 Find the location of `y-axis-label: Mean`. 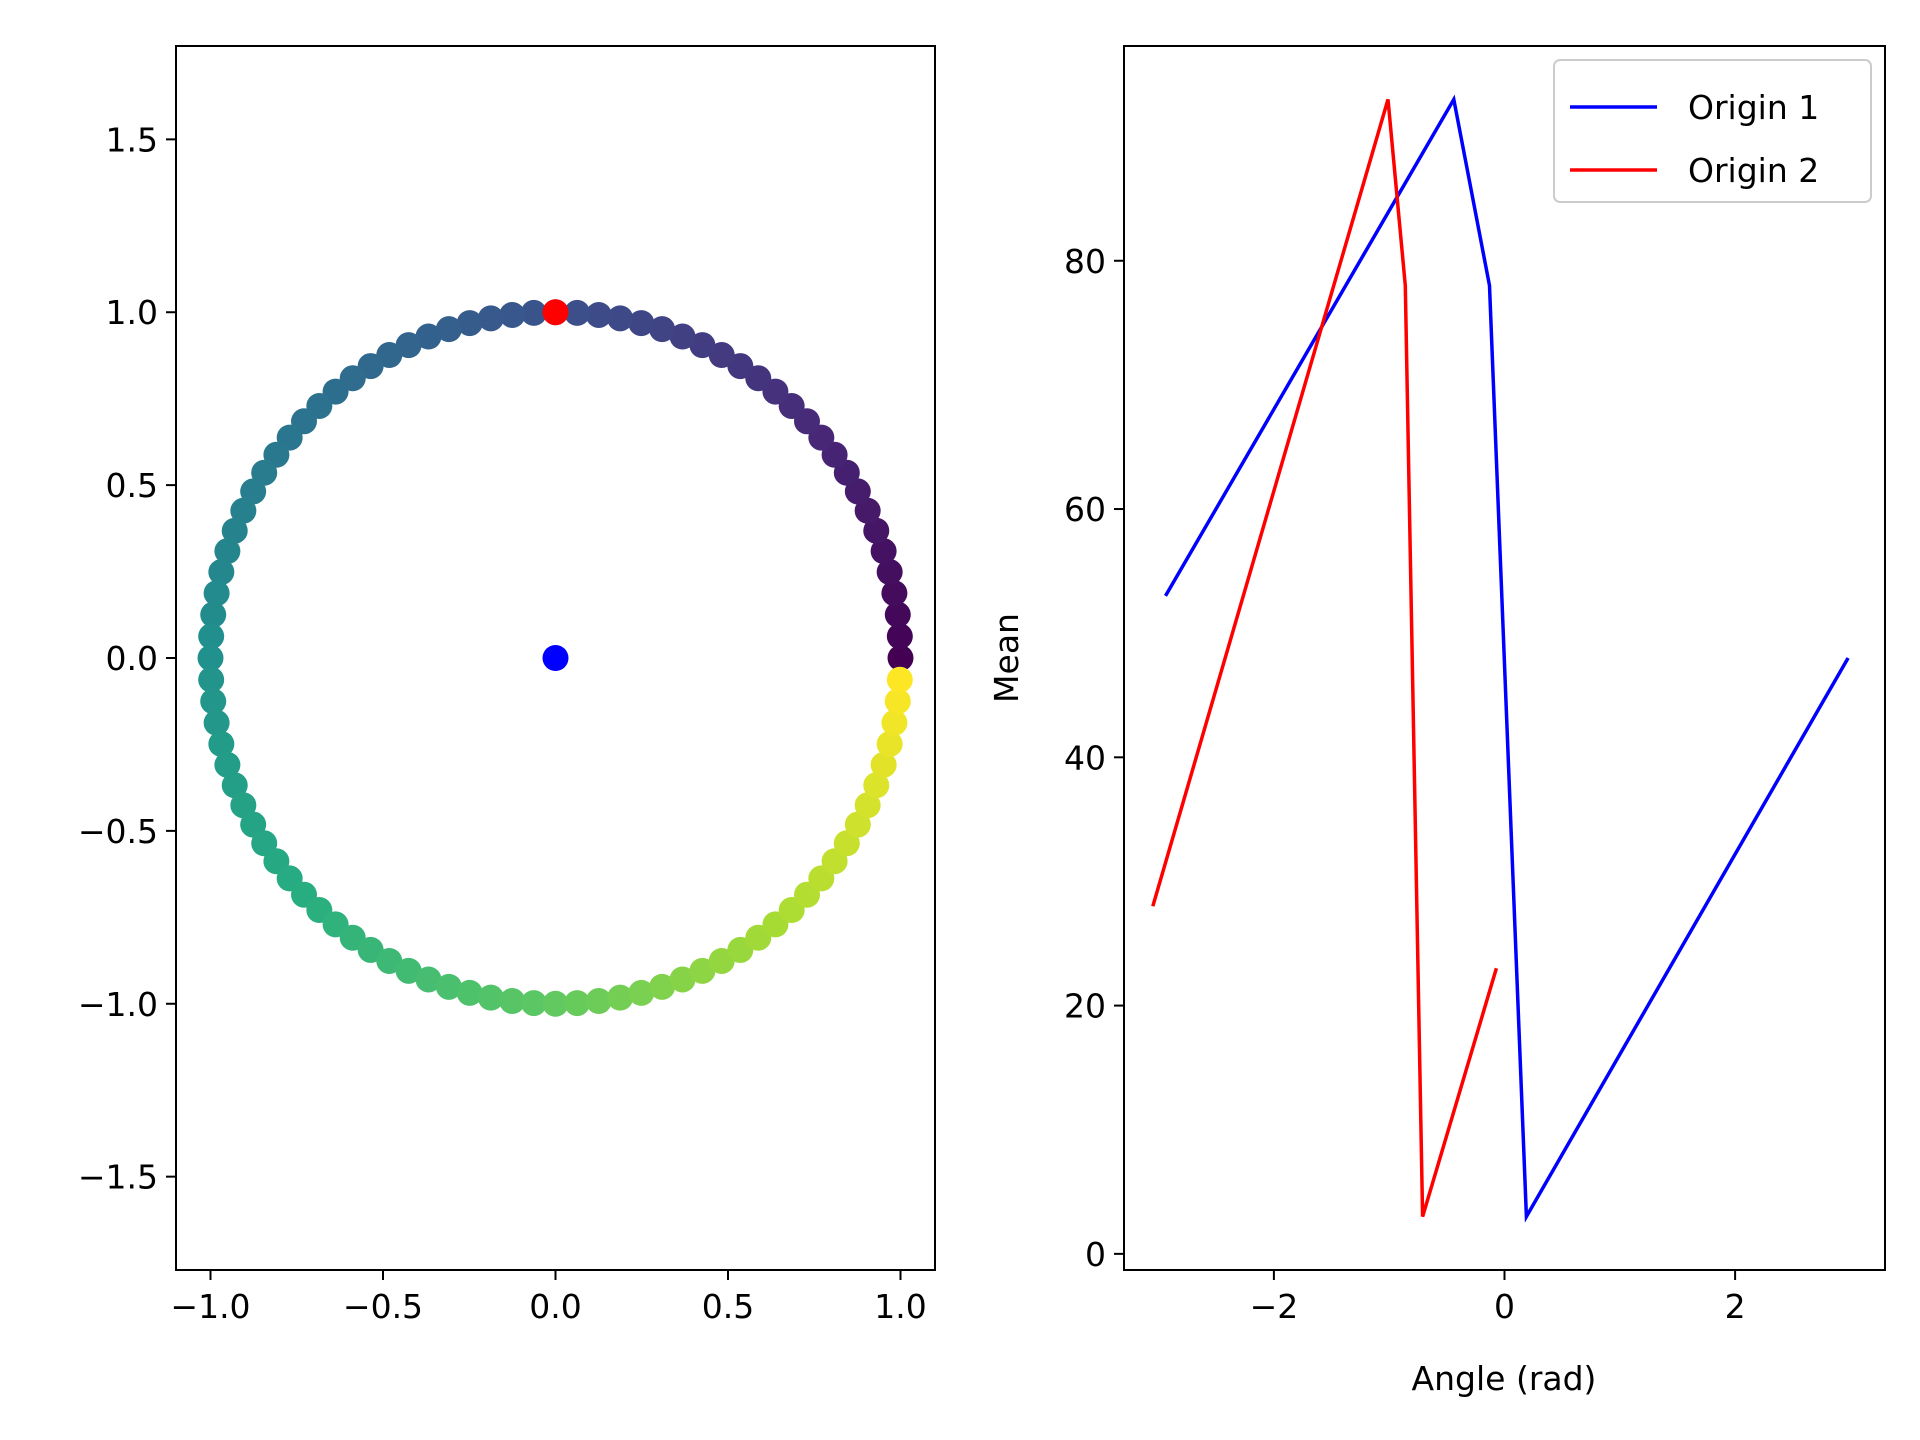

y-axis-label: Mean is located at coordinates (1006, 658).